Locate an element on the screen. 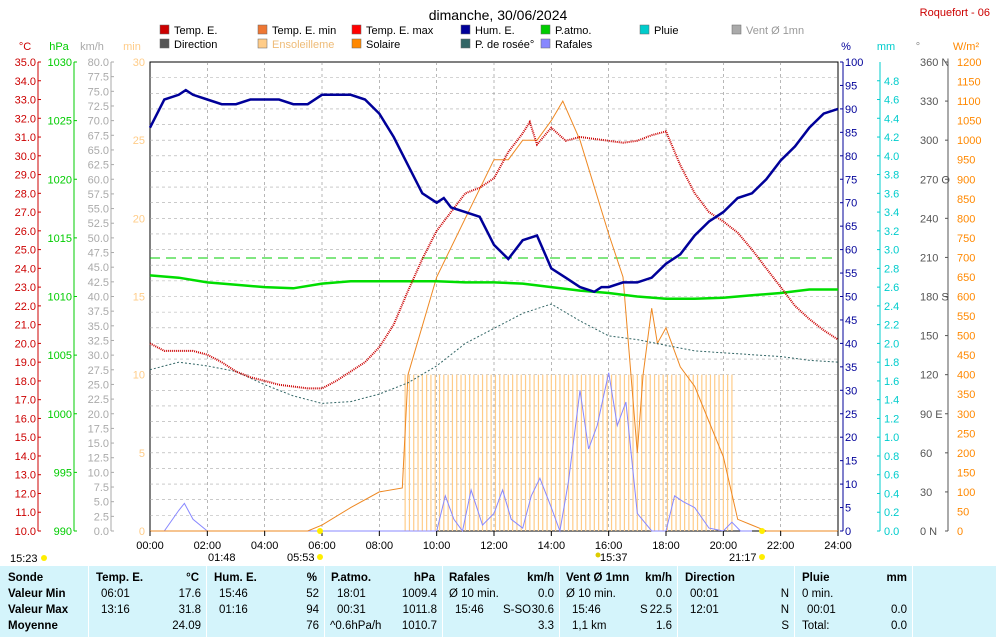  mm-tick-label: 0.2 is located at coordinates (891, 513).